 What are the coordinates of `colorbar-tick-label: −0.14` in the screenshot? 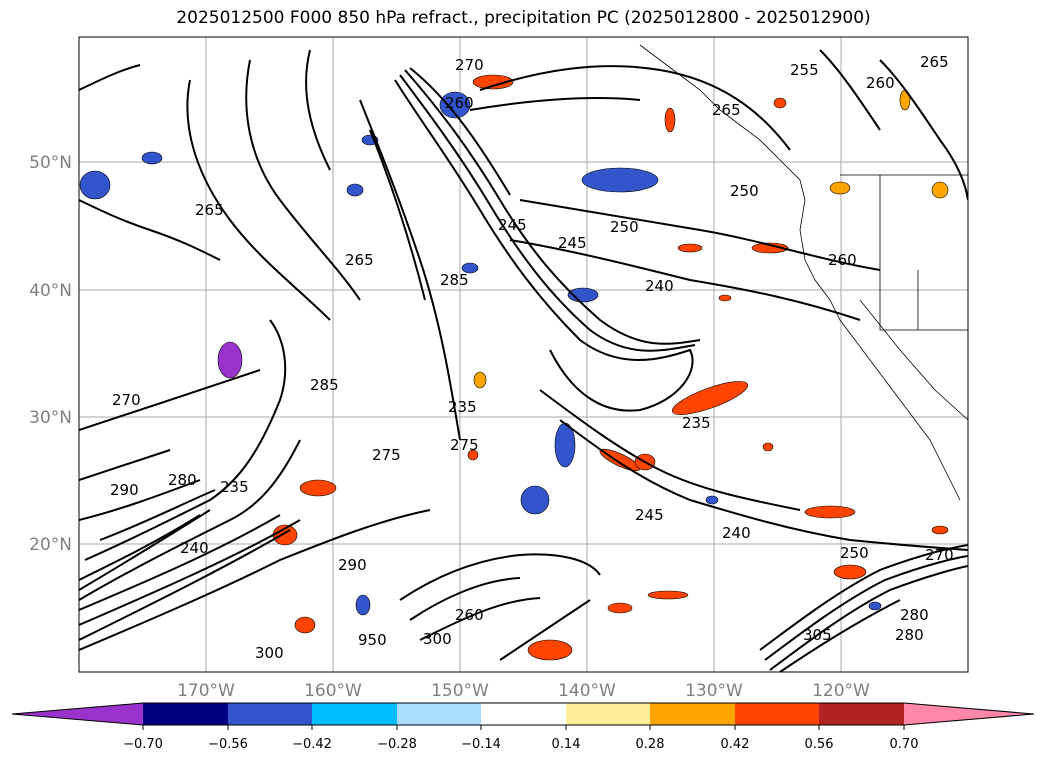 It's located at (481, 744).